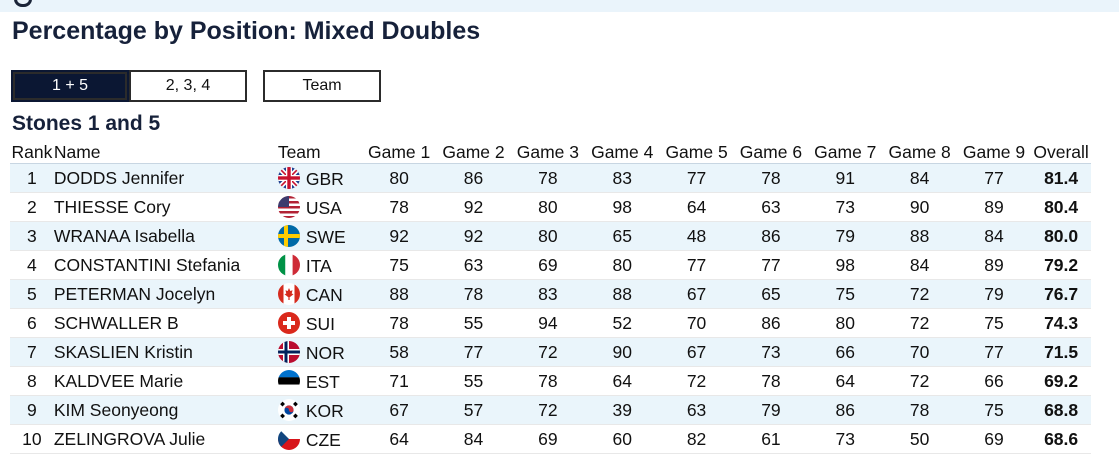  What do you see at coordinates (622, 178) in the screenshot?
I see `game-4-cell: 83` at bounding box center [622, 178].